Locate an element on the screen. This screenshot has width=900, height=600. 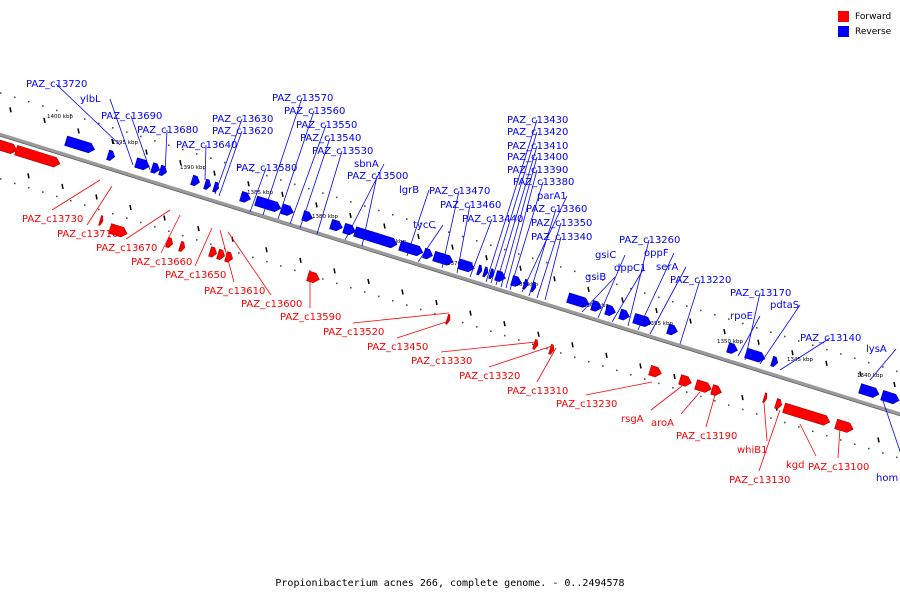
scale-label: 1350 kbp is located at coordinates (730, 342).